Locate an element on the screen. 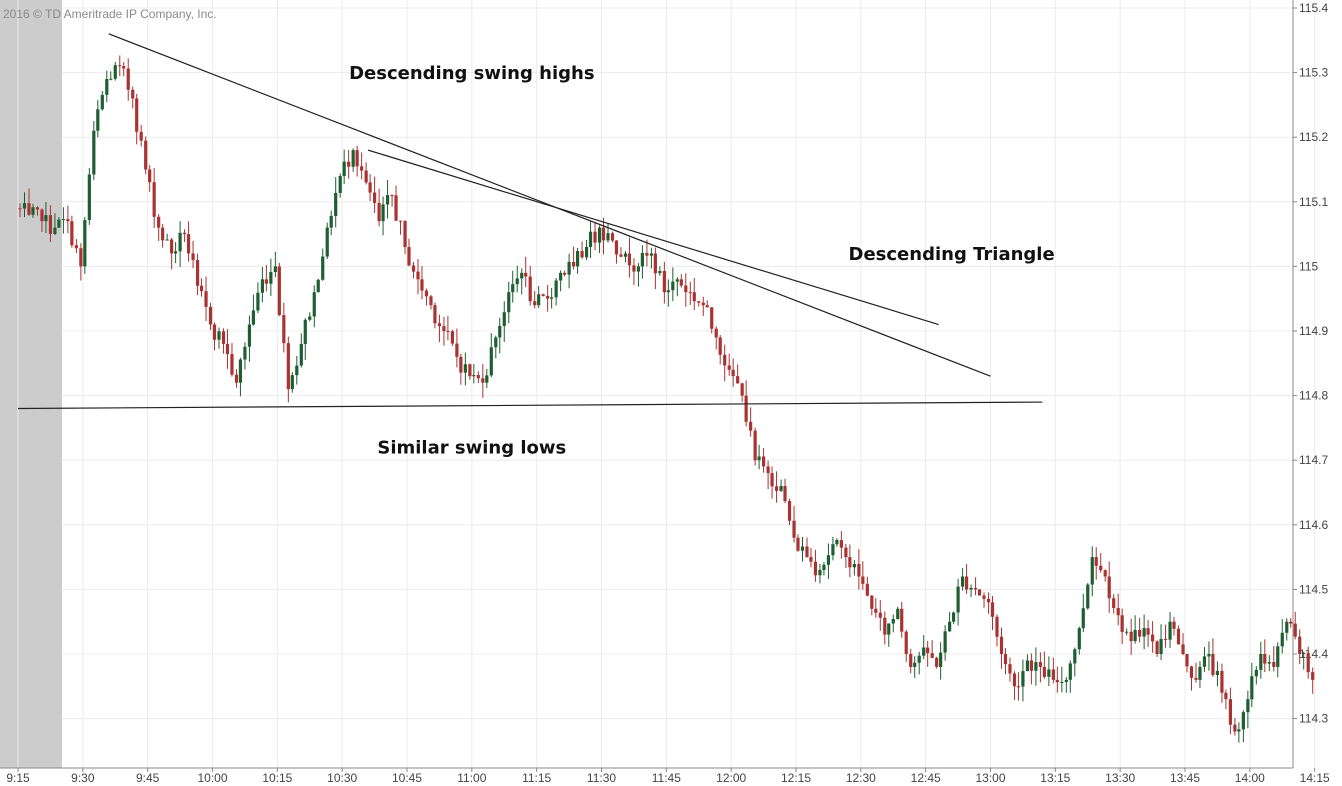 This screenshot has height=786, width=1342. price-tick-label: 114.6 is located at coordinates (1313, 525).